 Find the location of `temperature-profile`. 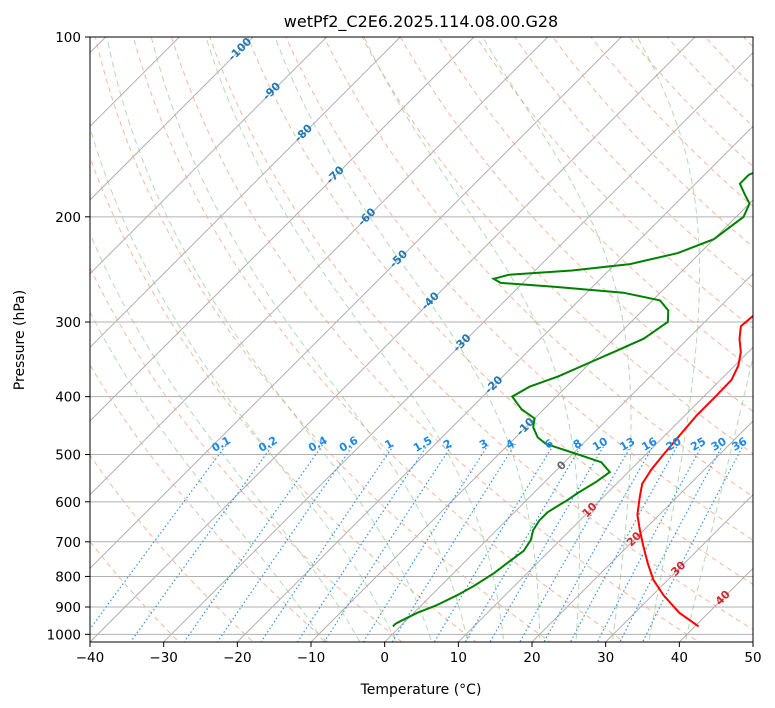

temperature-profile is located at coordinates (694, 471).